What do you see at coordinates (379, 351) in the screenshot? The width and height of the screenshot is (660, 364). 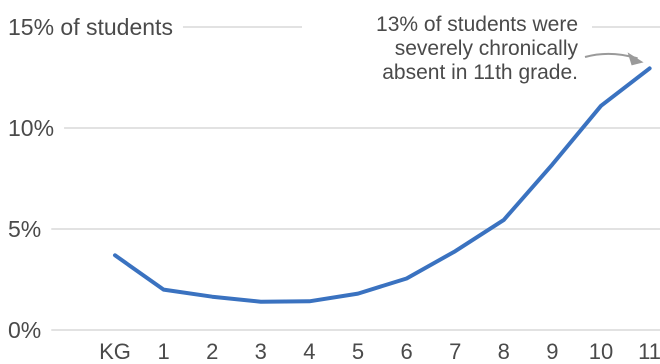 I see `x-tick-labels: KG 1 2 3 4 5 6 7 8 9 10 11` at bounding box center [379, 351].